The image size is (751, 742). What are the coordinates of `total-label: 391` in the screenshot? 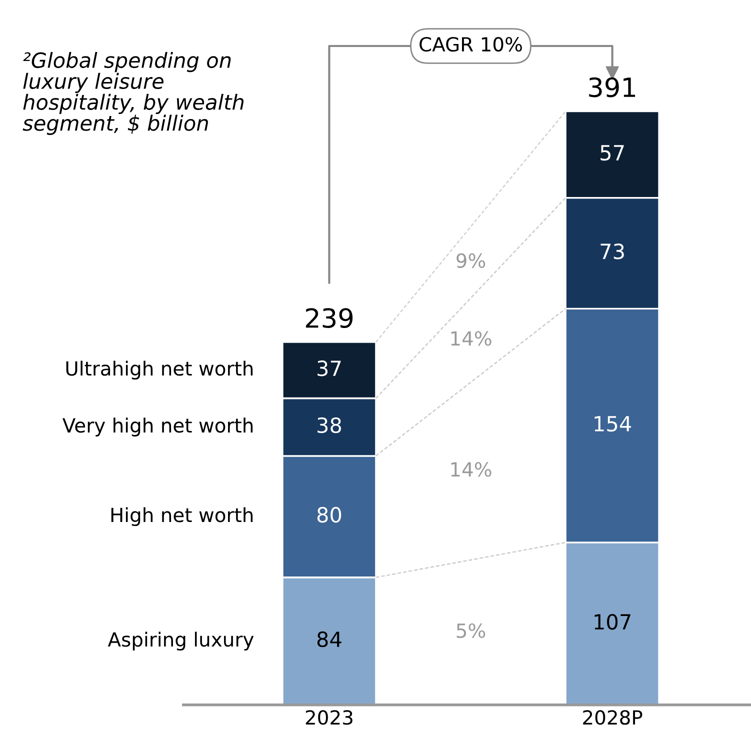 It's located at (612, 87).